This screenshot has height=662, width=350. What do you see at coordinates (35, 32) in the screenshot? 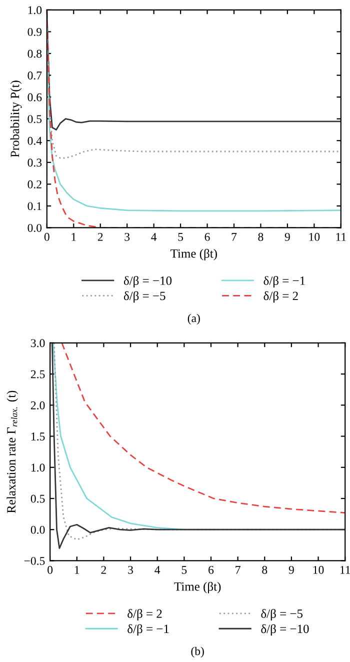
I see `y-tick-label: 0.9` at bounding box center [35, 32].